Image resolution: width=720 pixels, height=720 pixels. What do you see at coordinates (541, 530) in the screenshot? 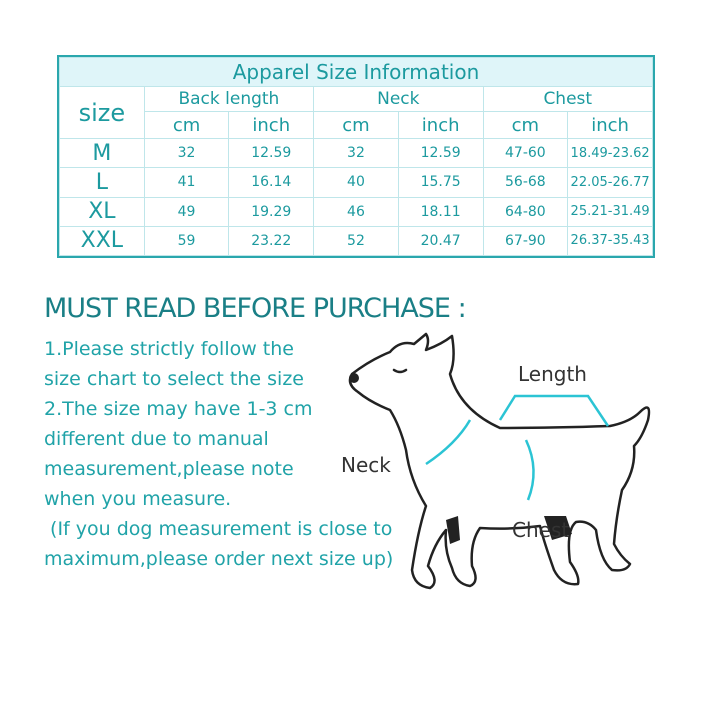
I see `chest-label: Chest` at bounding box center [541, 530].